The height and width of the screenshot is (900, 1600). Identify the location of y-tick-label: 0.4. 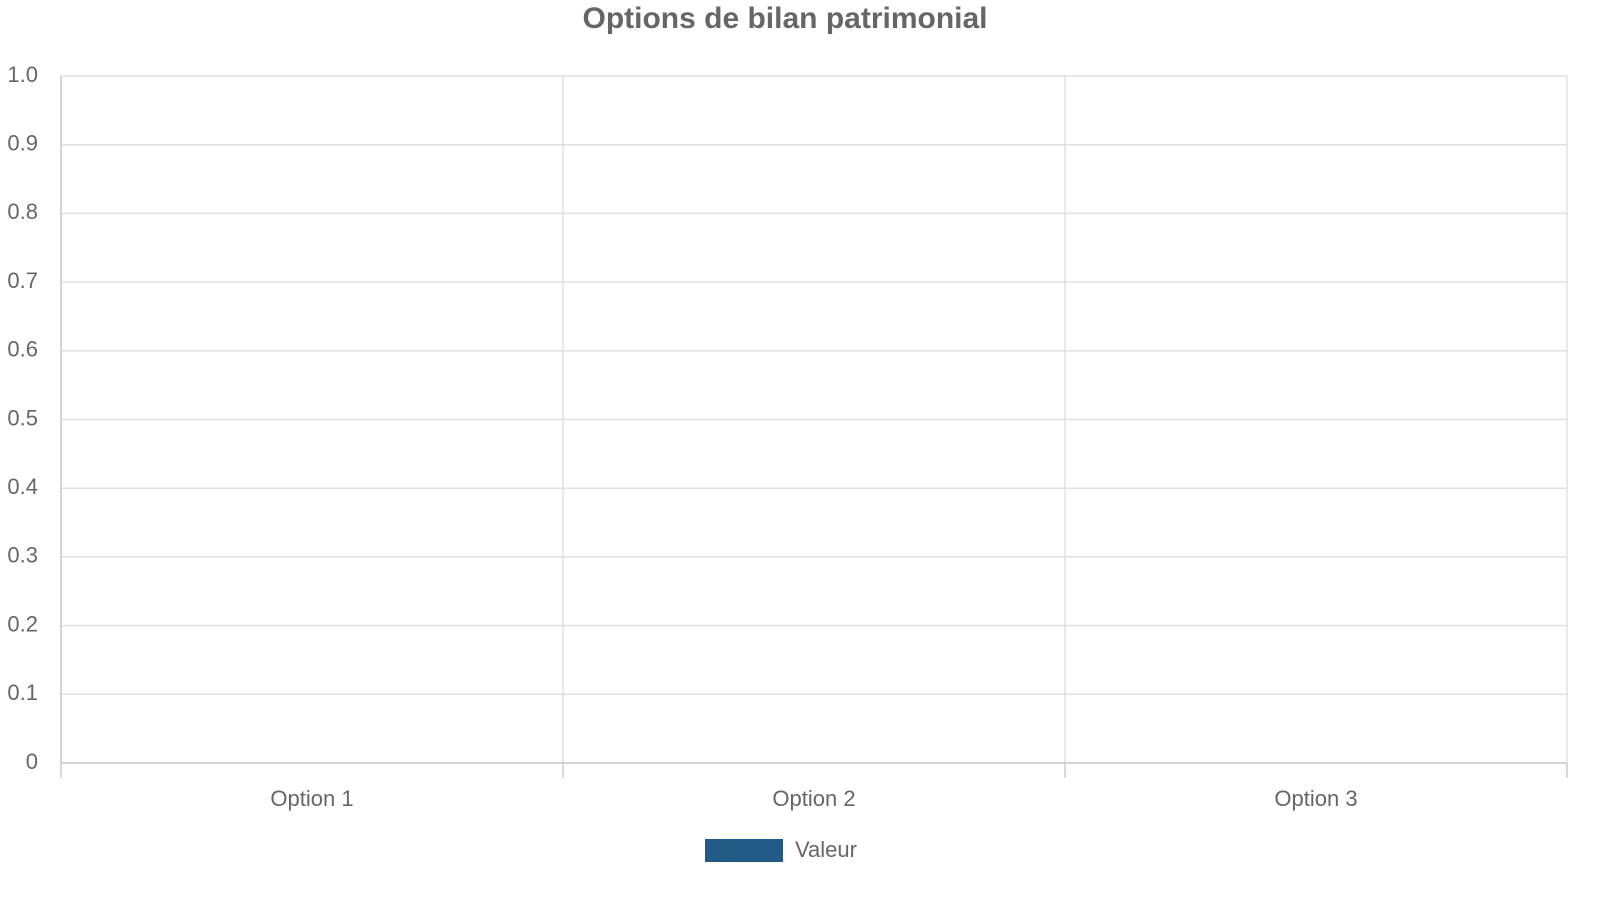
(22, 486).